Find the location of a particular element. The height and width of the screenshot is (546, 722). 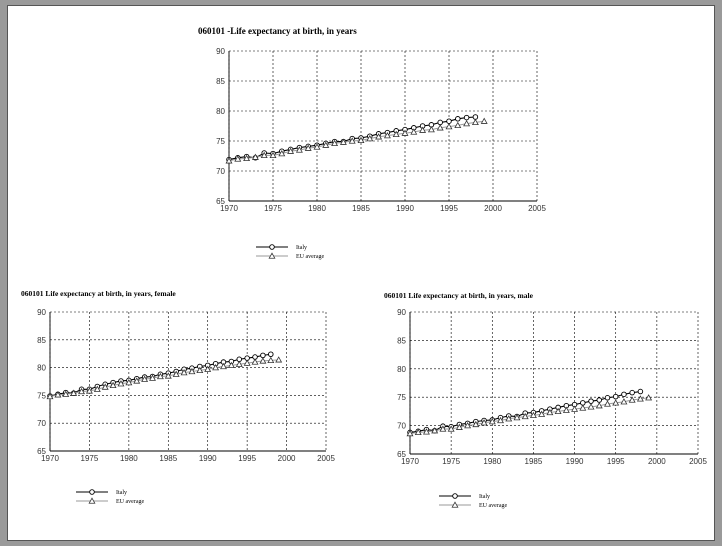

male-y-tick-label: 65 is located at coordinates (401, 454).